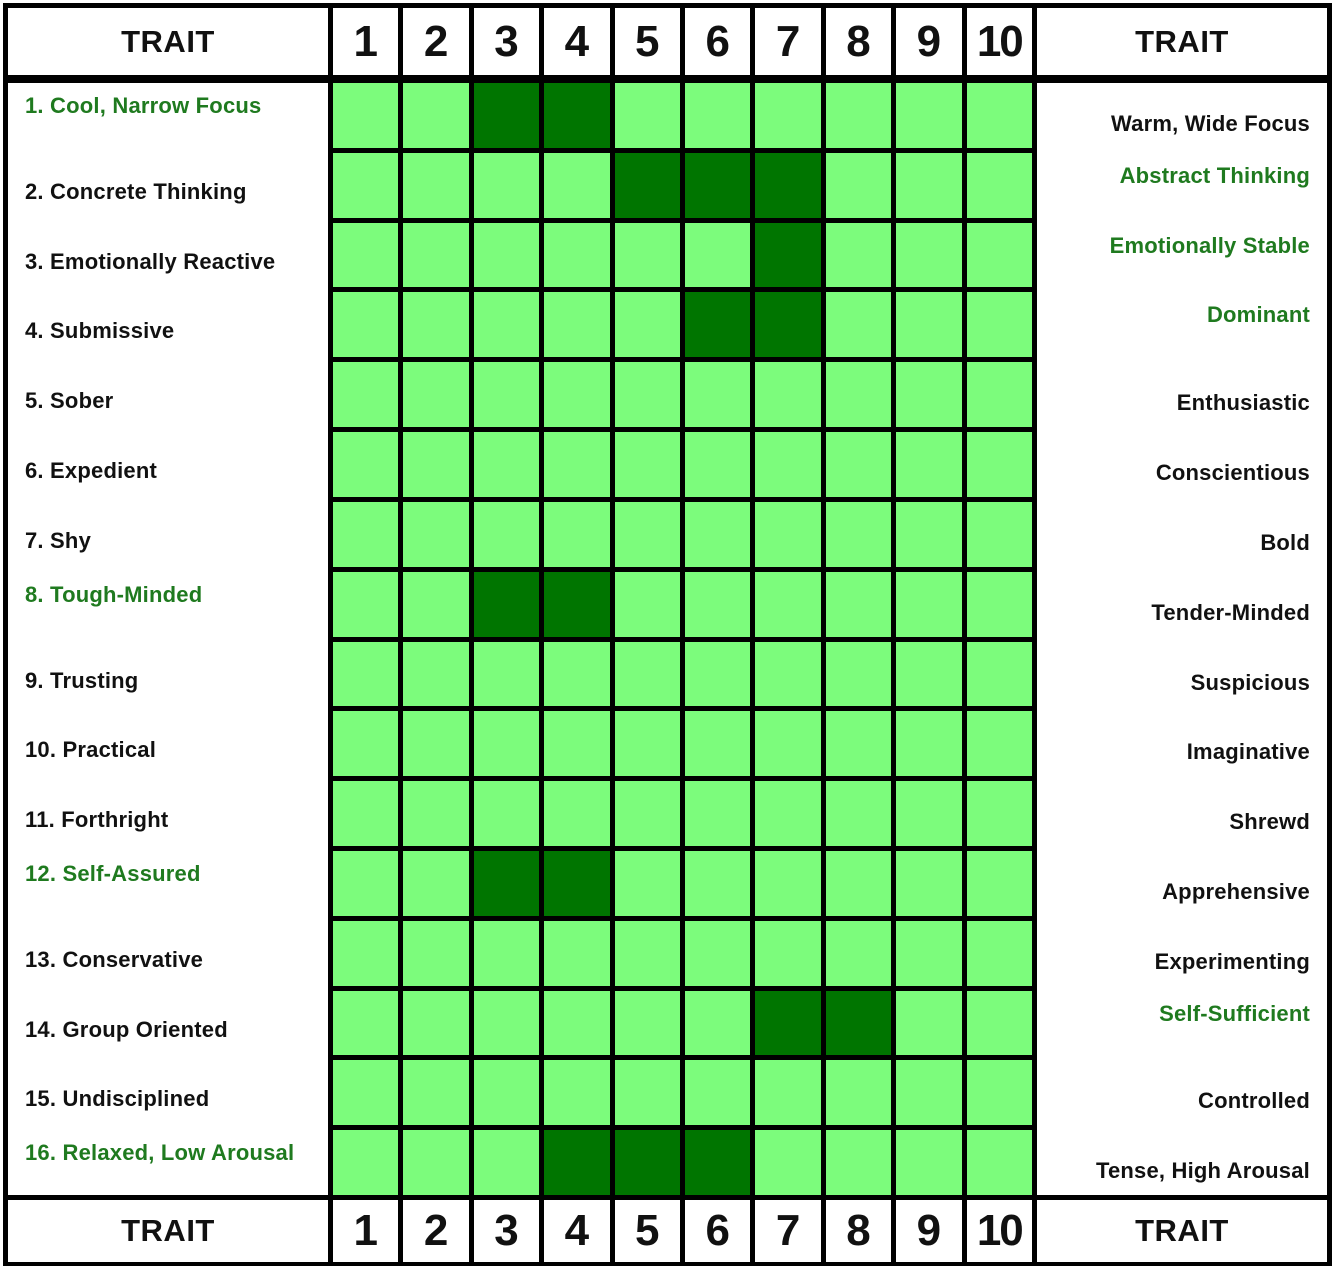 This screenshot has height=1266, width=1335. Describe the element at coordinates (577, 1231) in the screenshot. I see `footer-column-4: 4` at that location.